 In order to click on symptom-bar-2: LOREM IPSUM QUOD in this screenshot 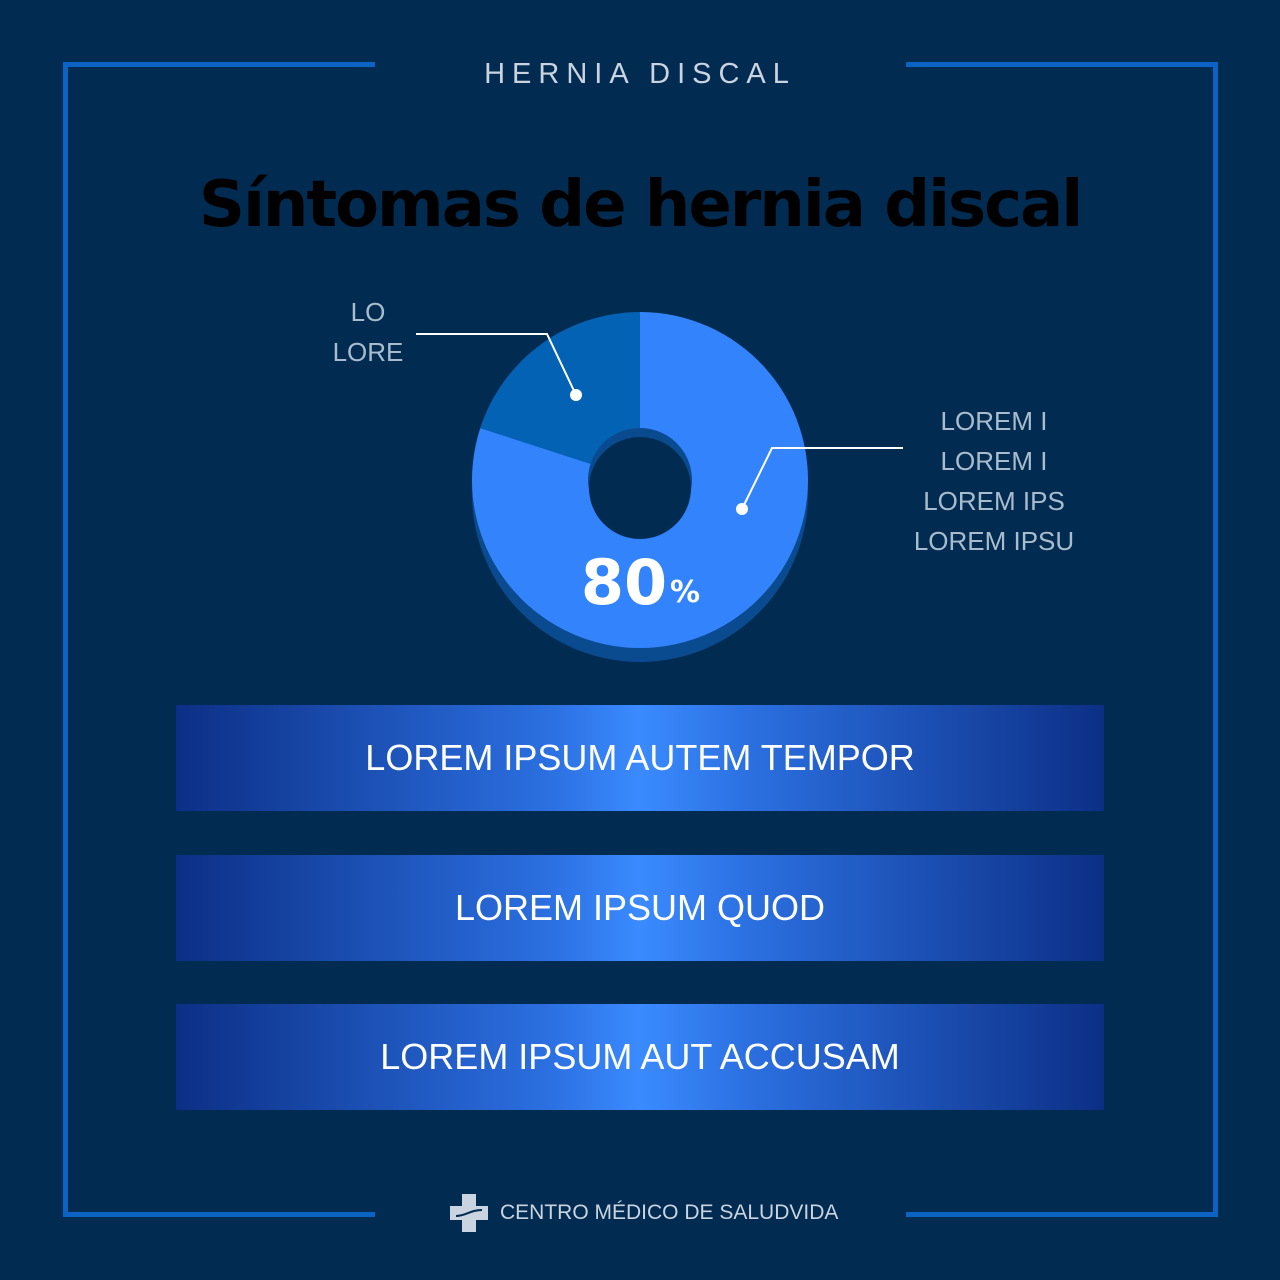, I will do `click(640, 908)`.